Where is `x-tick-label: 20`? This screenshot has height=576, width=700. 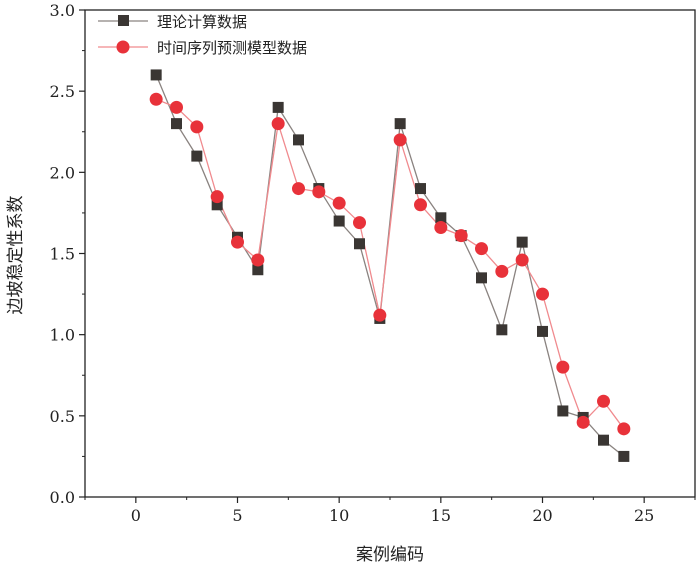
x-tick-label: 20 is located at coordinates (542, 515).